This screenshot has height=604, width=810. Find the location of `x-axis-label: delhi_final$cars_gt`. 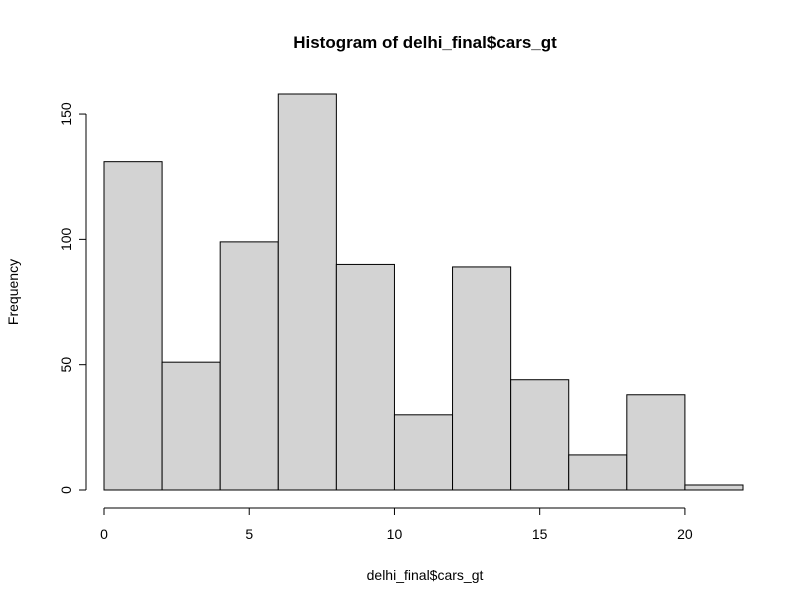

x-axis-label: delhi_final$cars_gt is located at coordinates (425, 575).